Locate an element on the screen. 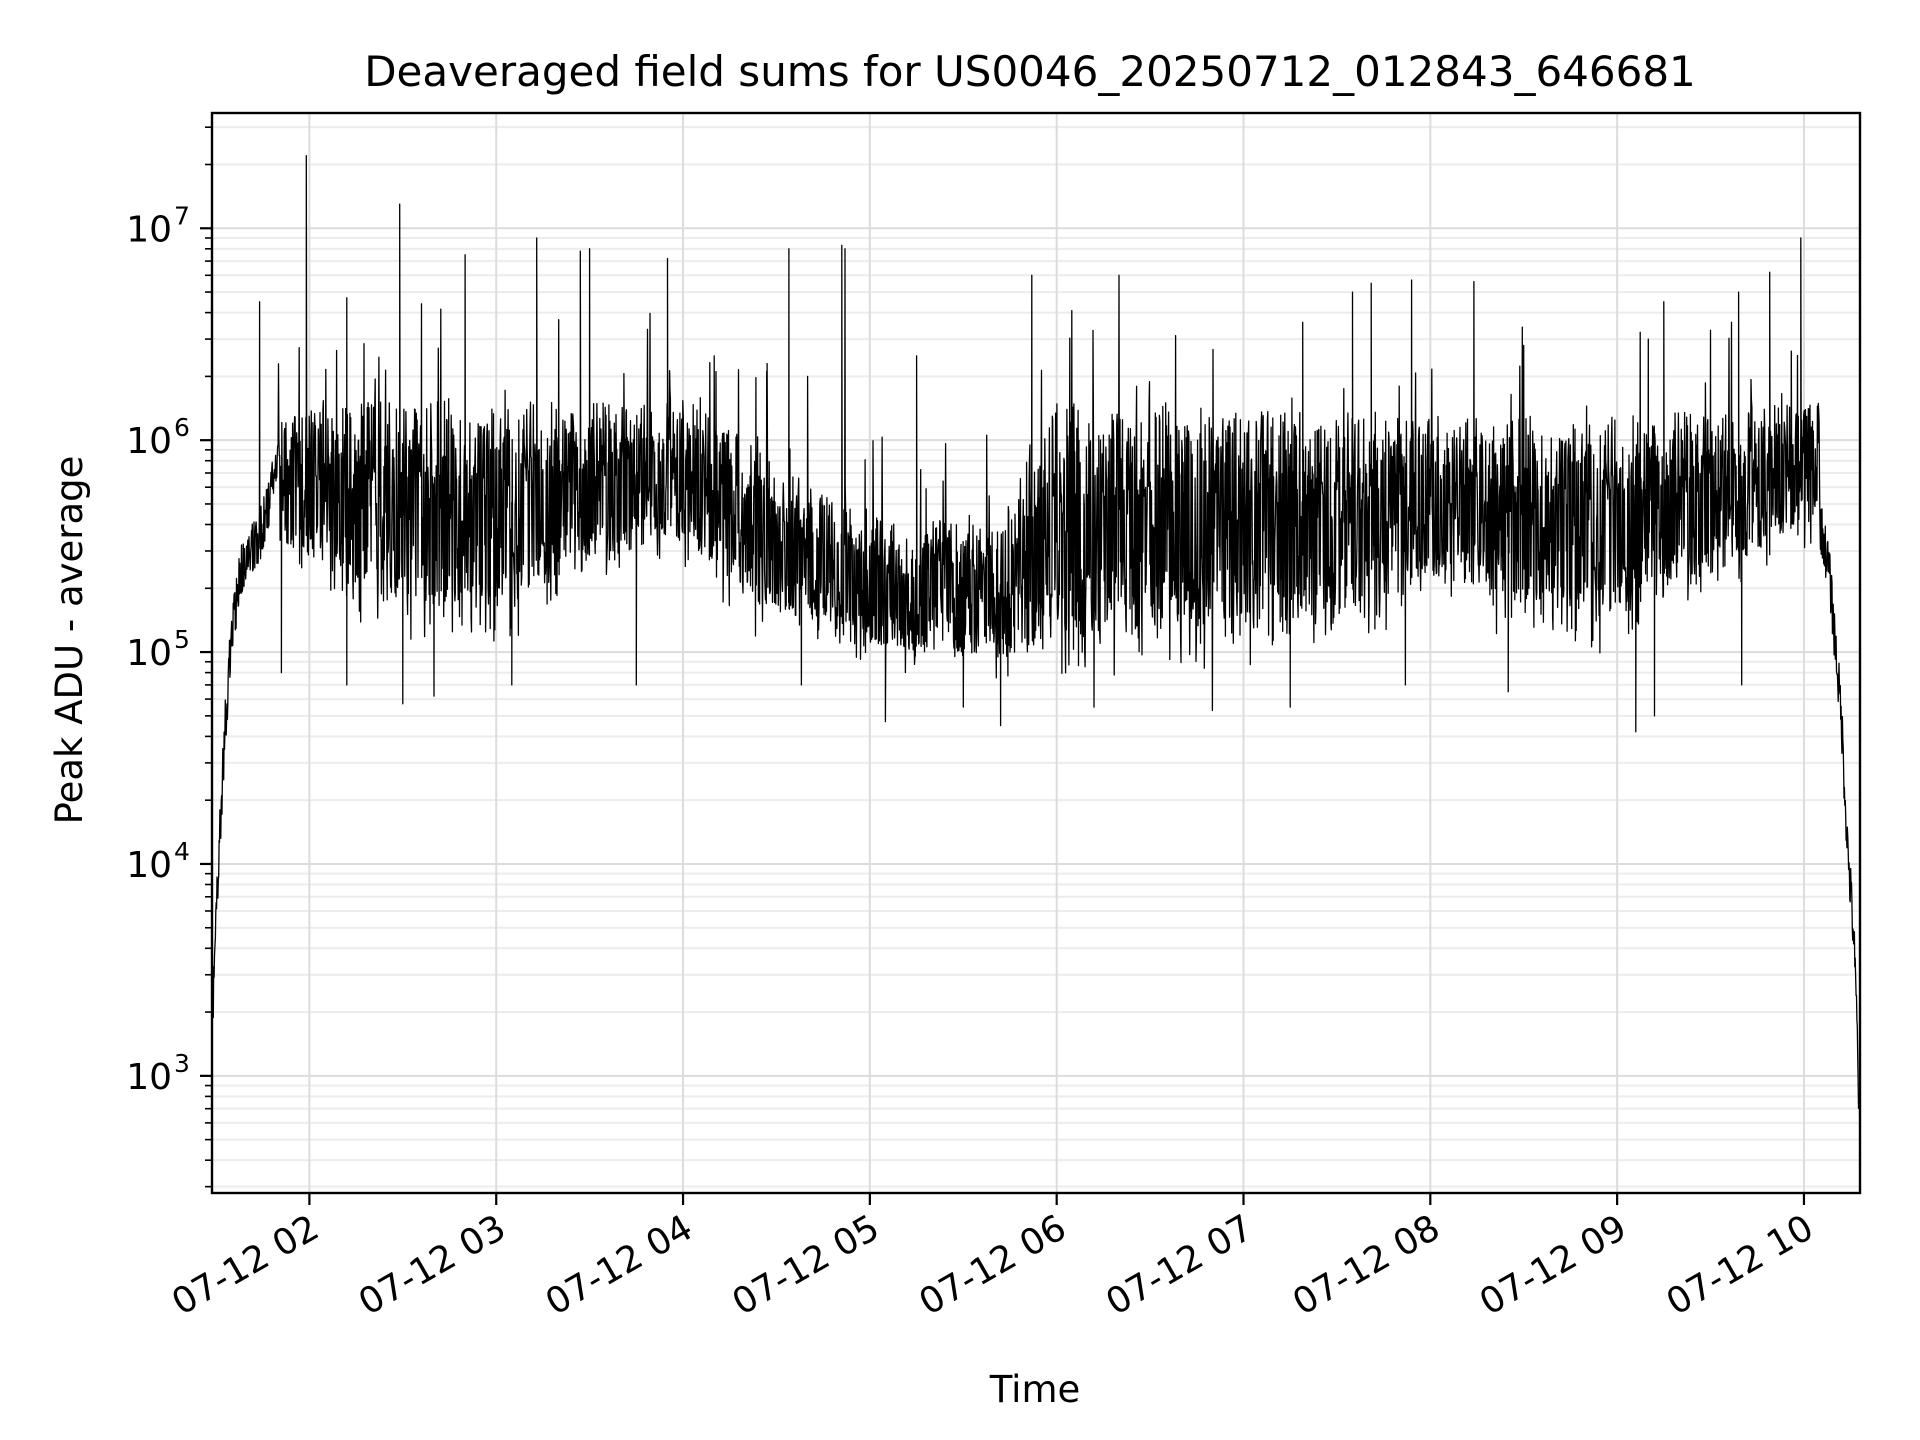  x-axis-label: Time is located at coordinates (1035, 1389).